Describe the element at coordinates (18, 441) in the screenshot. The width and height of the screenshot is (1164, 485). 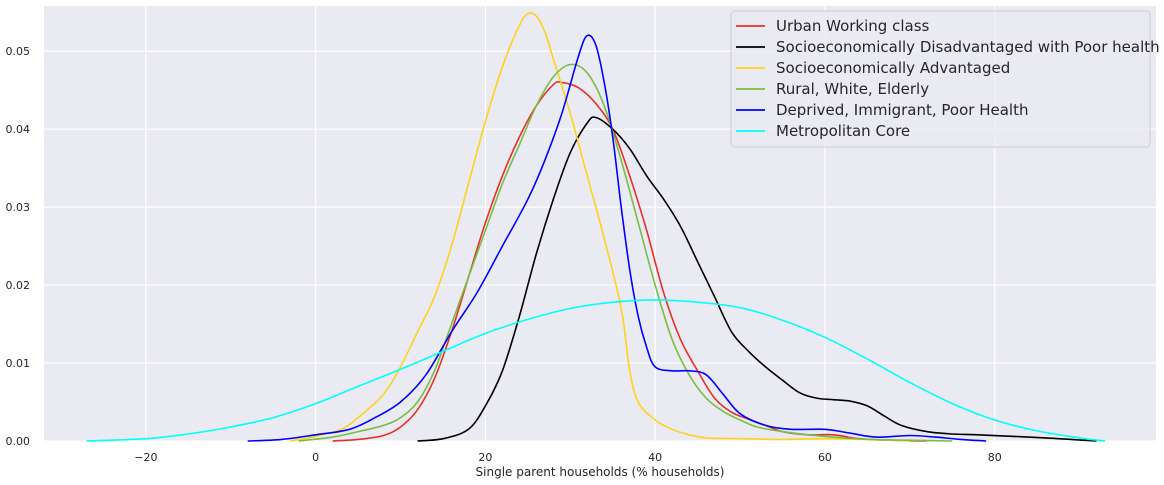
I see `y-tick-label: 0.00` at that location.